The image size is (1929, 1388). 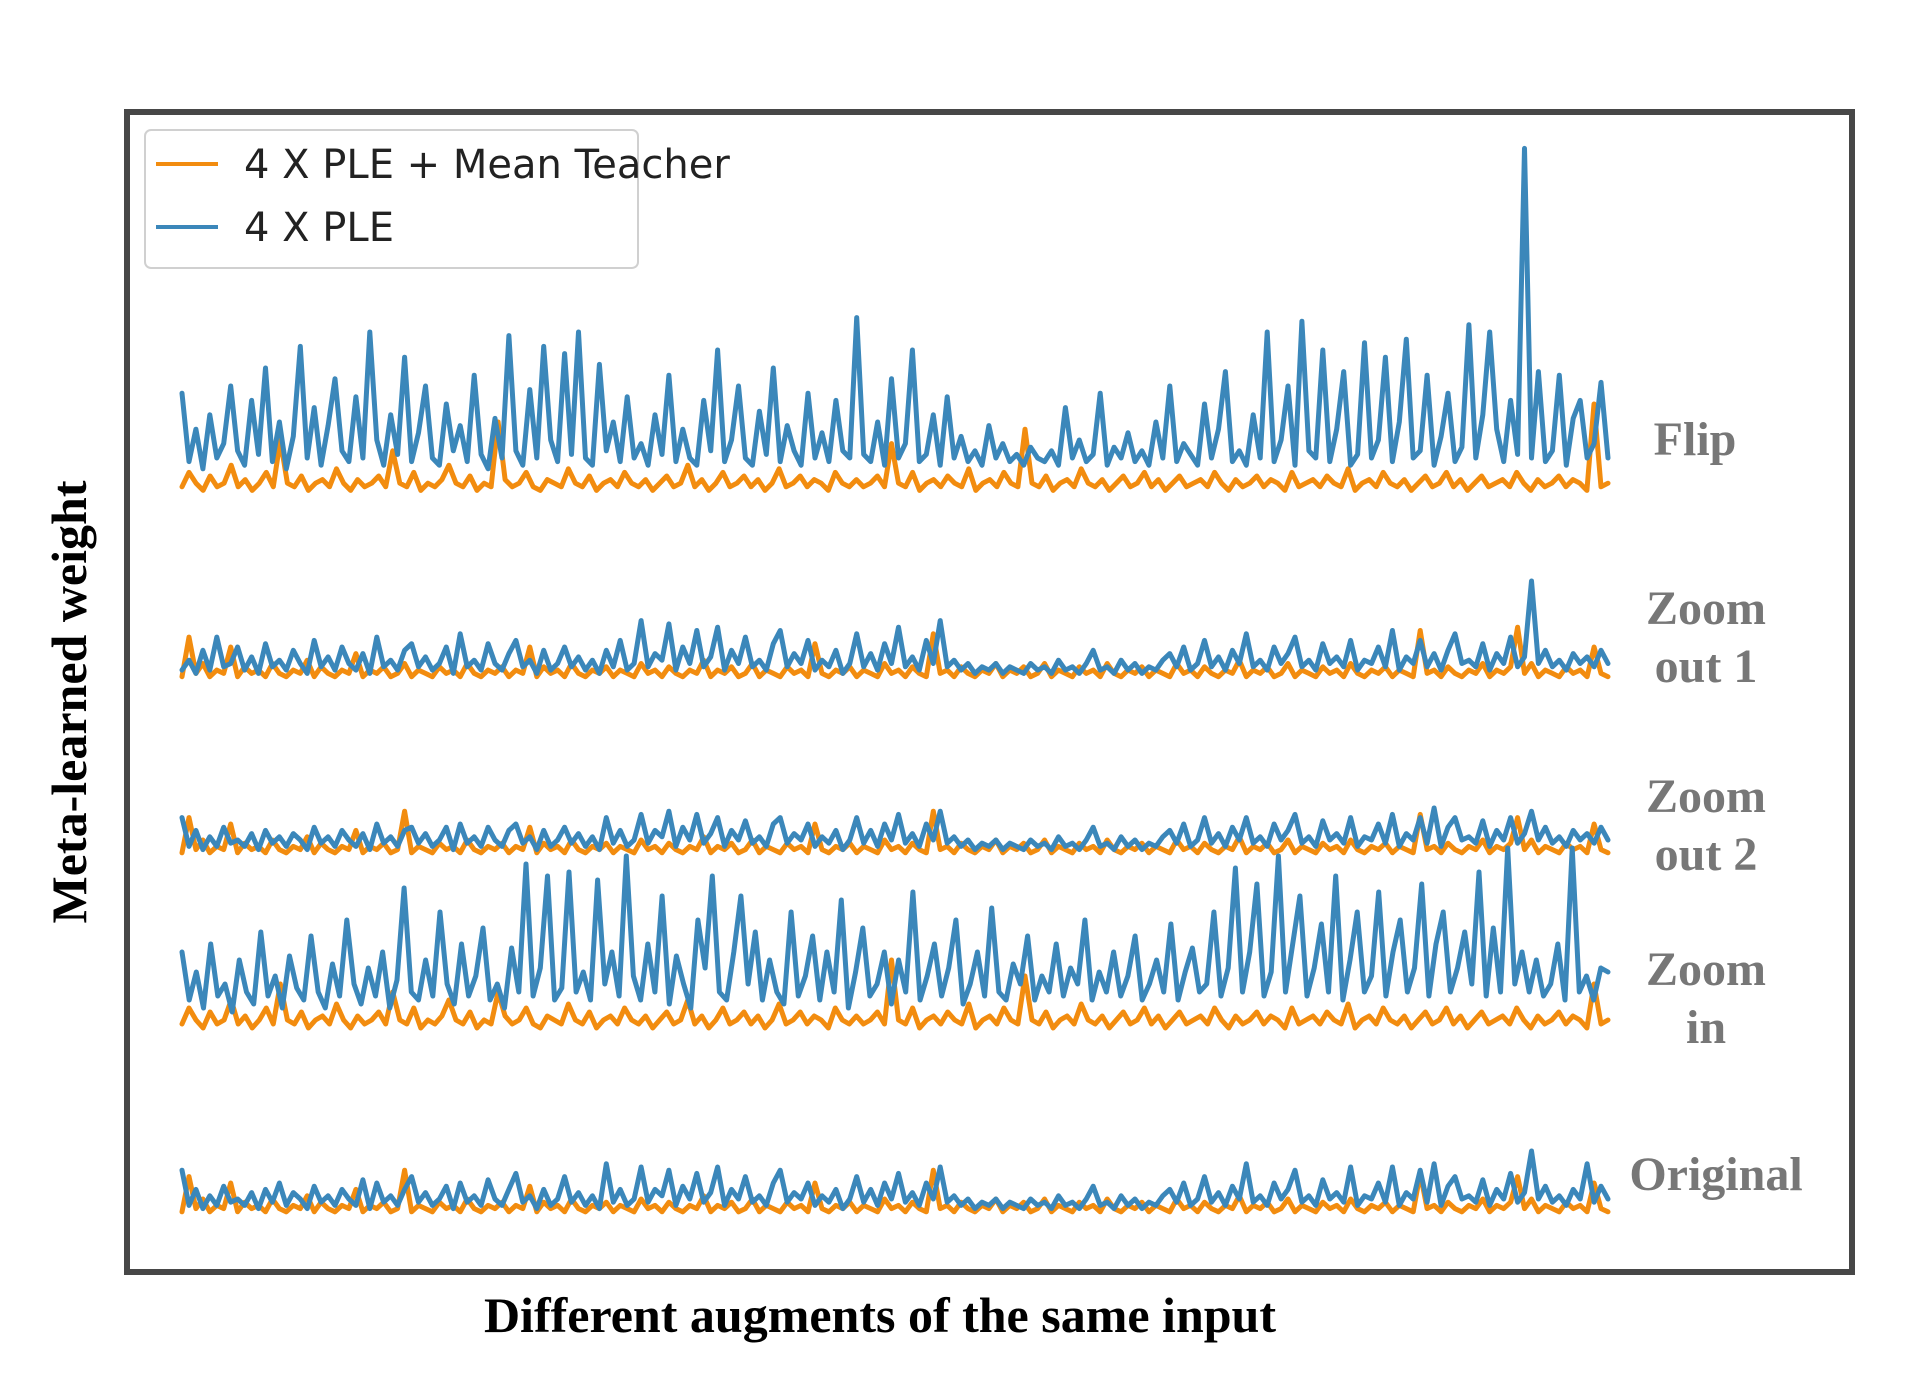 I want to click on row-label-zoom-out-2: Zoom out 2, so click(x=1706, y=825).